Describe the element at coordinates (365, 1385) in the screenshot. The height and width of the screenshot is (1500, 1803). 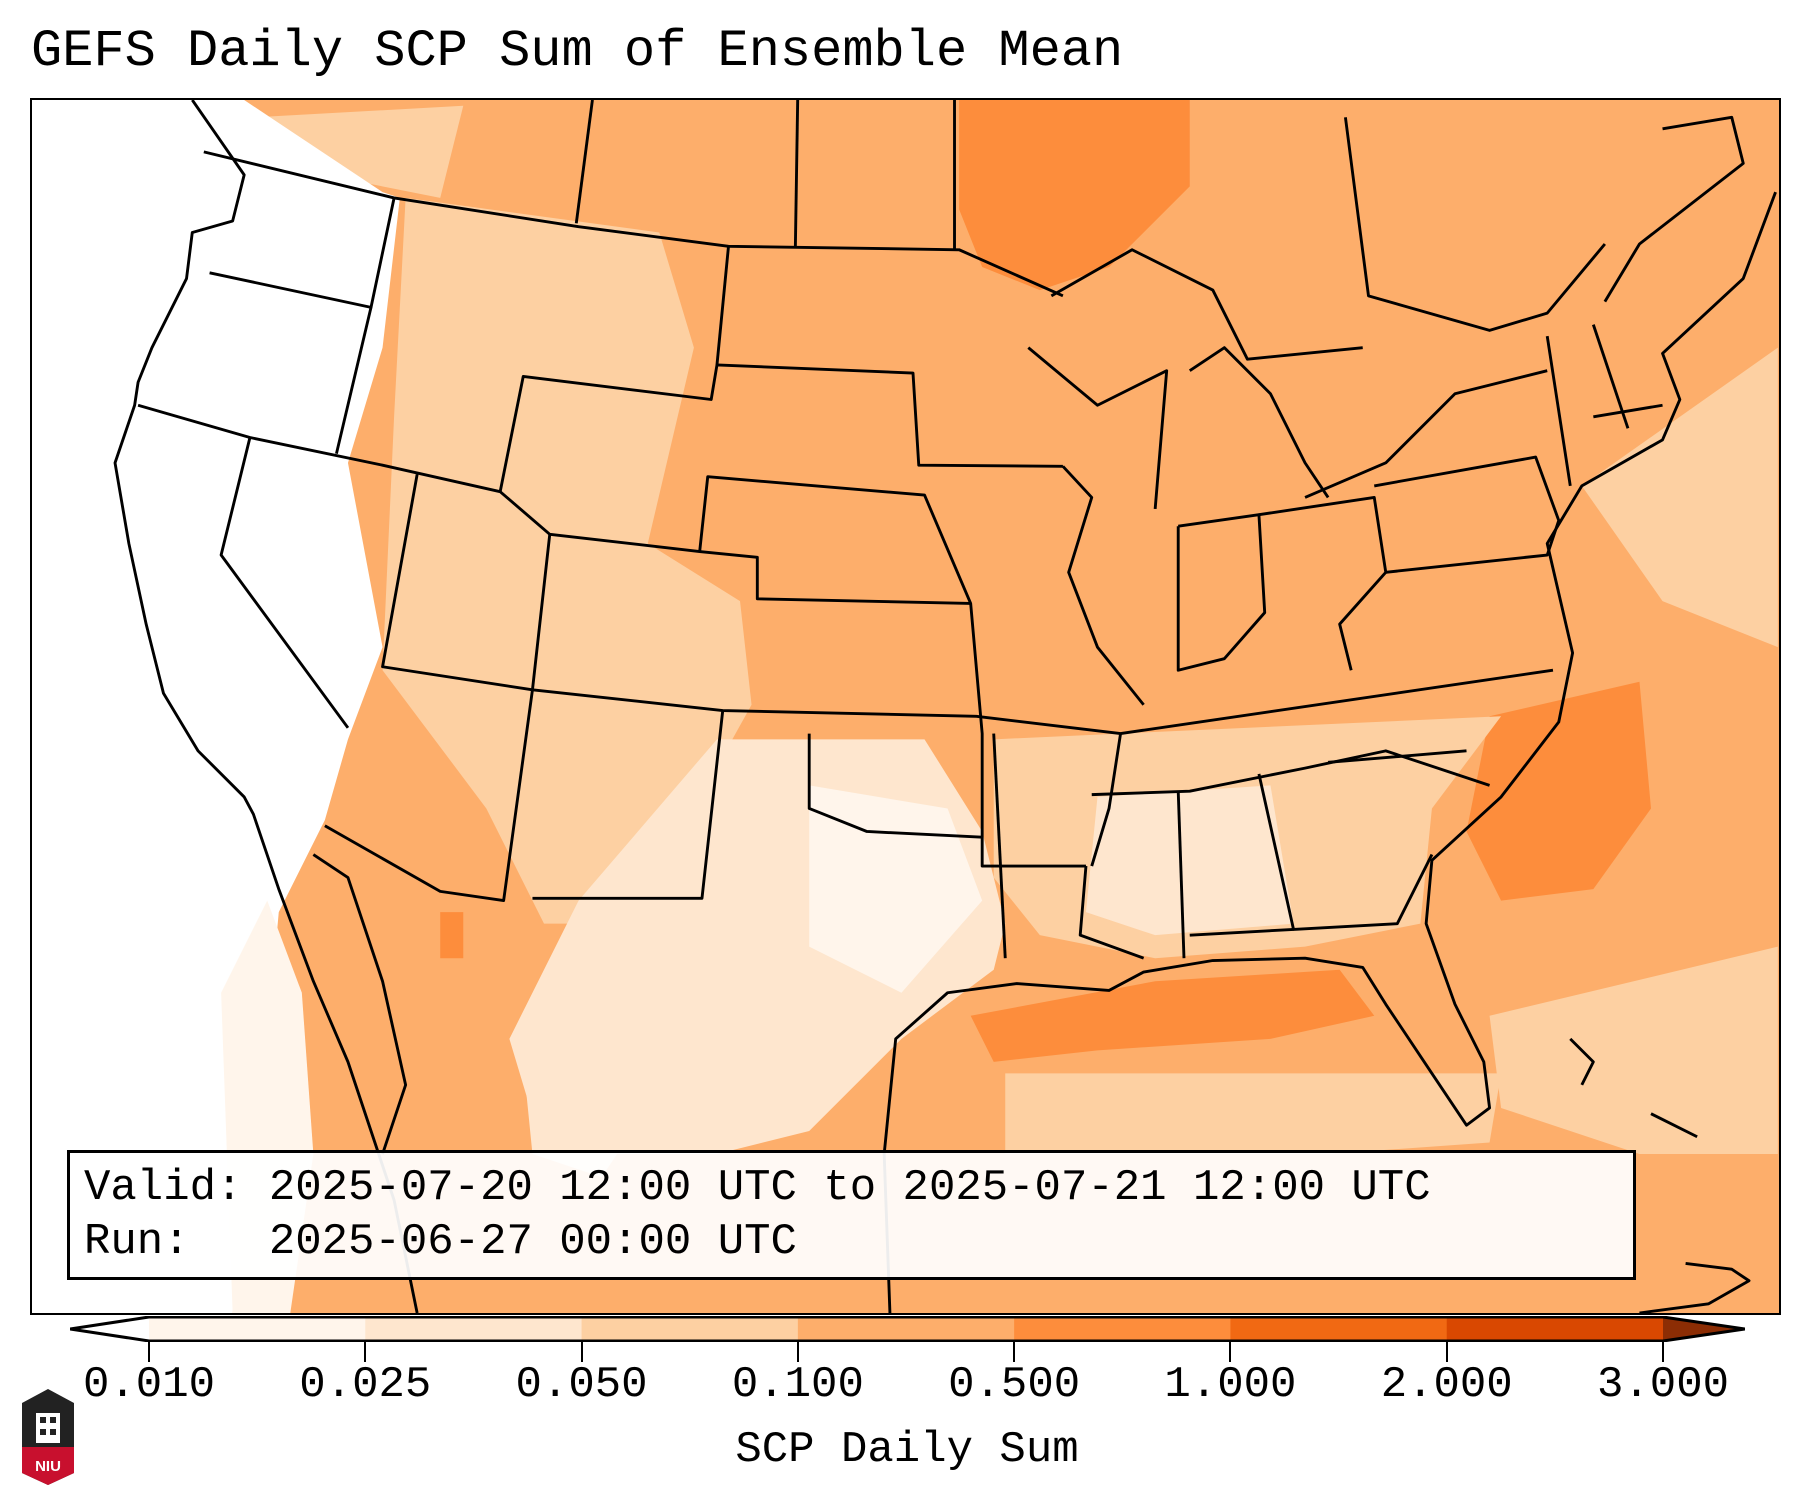
I see `colorbar-tick-label: 0.025` at that location.